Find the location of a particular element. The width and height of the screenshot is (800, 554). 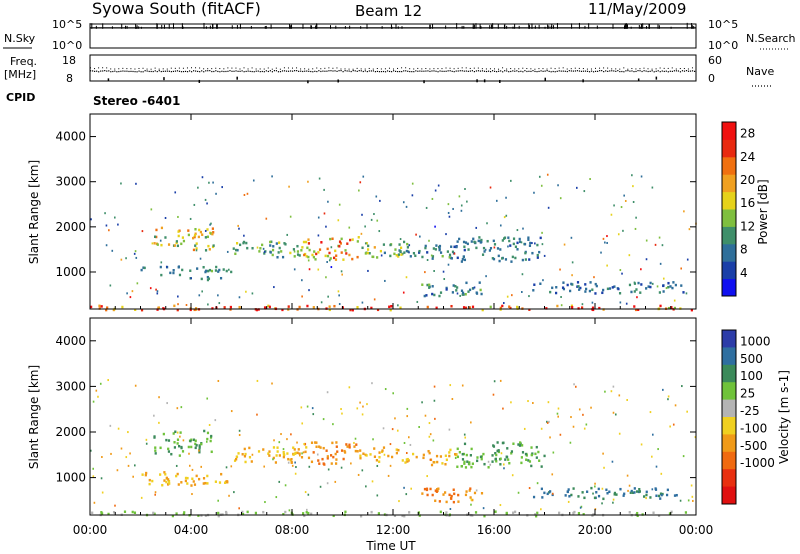

power-colorbar-tick: 16 is located at coordinates (747, 203).